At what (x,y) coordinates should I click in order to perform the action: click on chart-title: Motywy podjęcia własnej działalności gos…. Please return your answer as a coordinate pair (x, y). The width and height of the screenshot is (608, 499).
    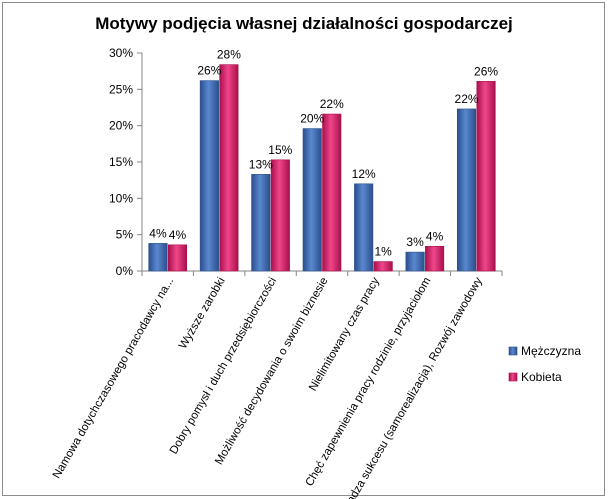
    Looking at the image, I should click on (304, 23).